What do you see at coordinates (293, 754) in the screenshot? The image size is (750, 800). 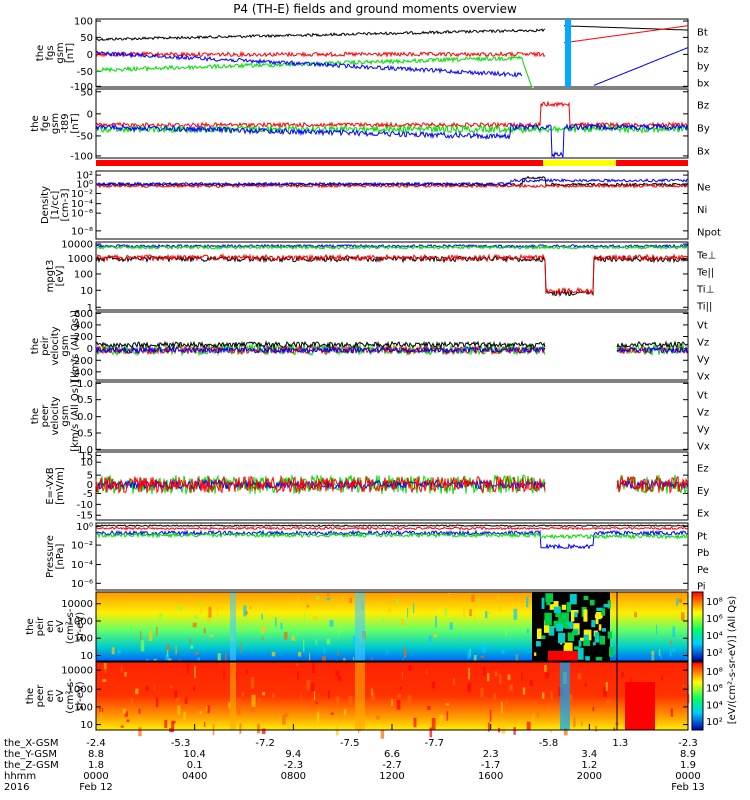 I see `x-tick-label: 9.4` at bounding box center [293, 754].